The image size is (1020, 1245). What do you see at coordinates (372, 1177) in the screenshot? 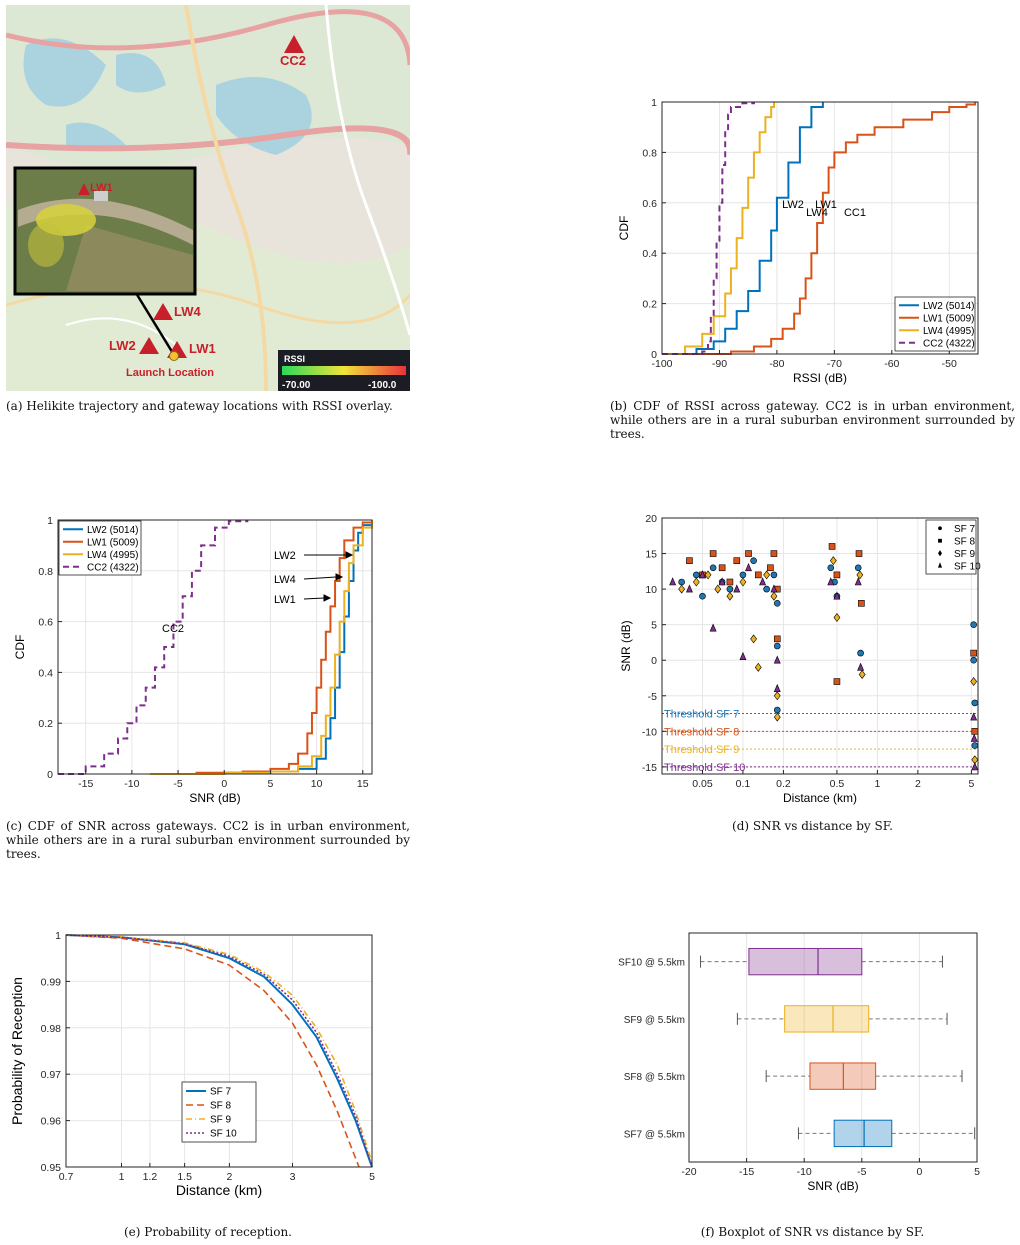
I see `e-xtick-label: 5` at bounding box center [372, 1177].